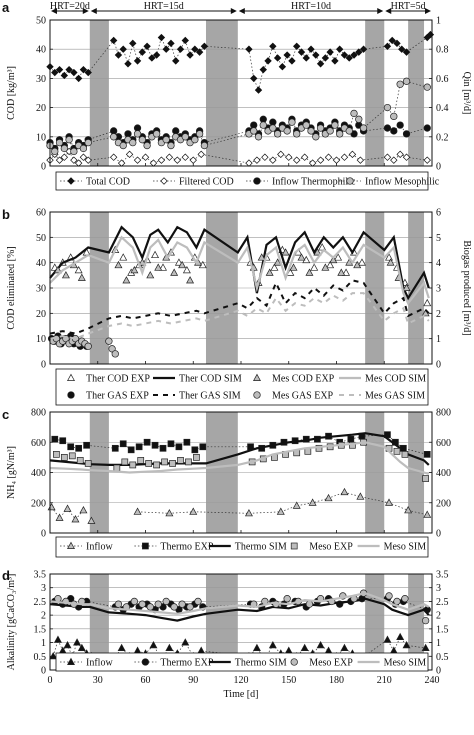  Describe the element at coordinates (242, 181) in the screenshot. I see `legend-box` at that location.